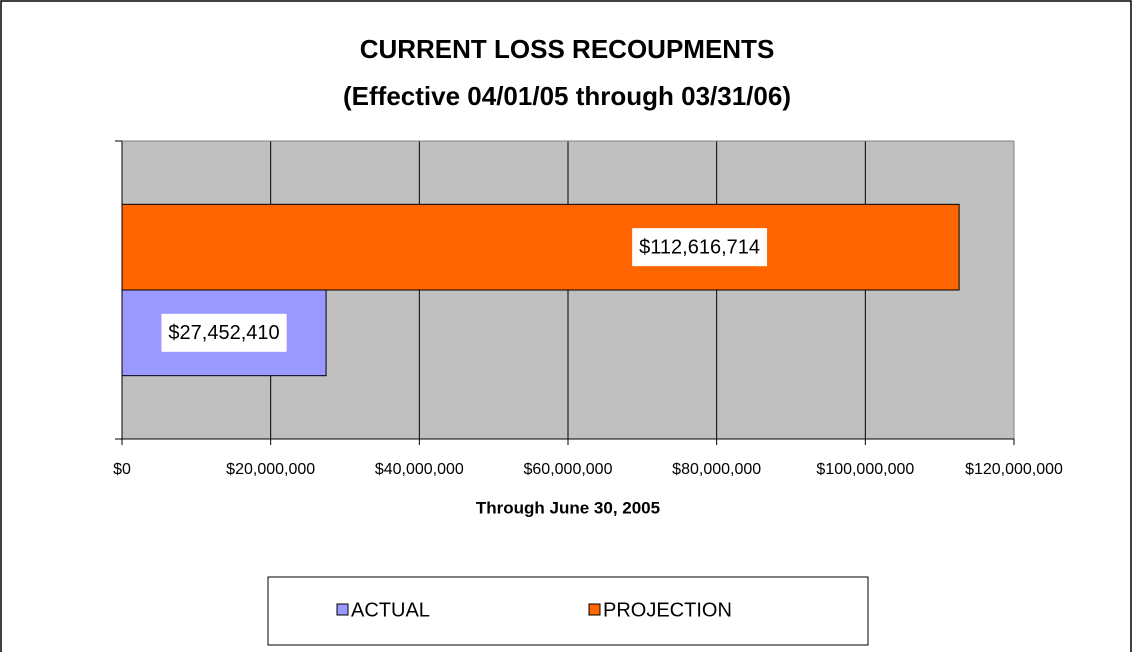 This screenshot has height=652, width=1133. What do you see at coordinates (568, 611) in the screenshot?
I see `legend-box` at bounding box center [568, 611].